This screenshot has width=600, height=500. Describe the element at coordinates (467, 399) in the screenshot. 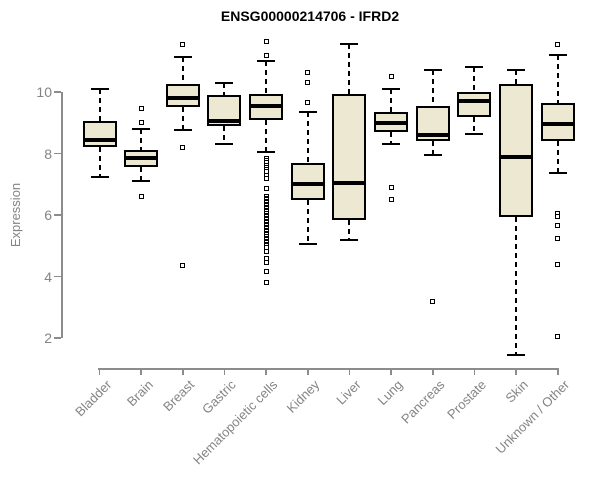

I see `x-tick-label: Prostate` at that location.